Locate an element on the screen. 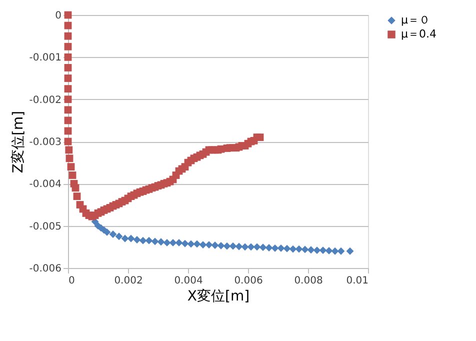  y-tick-label: -0.004 is located at coordinates (45, 184).